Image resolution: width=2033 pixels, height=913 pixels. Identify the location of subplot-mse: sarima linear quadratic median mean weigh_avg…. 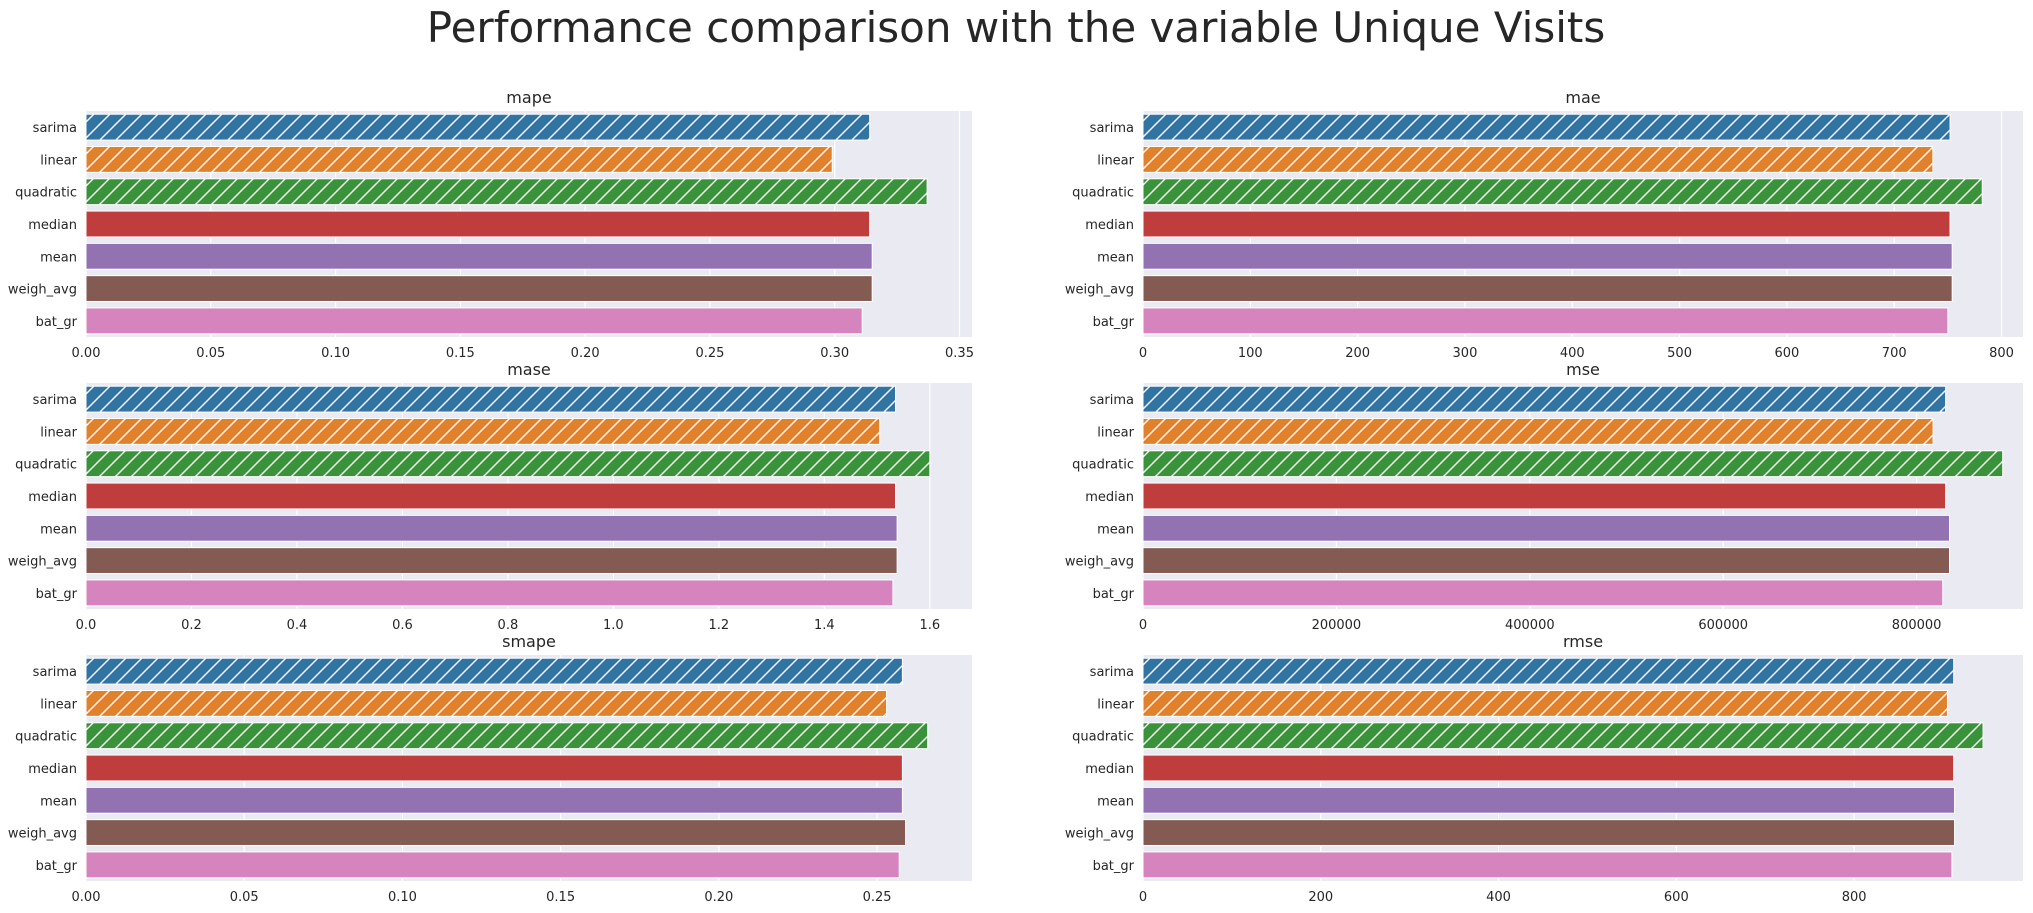
(1544, 496).